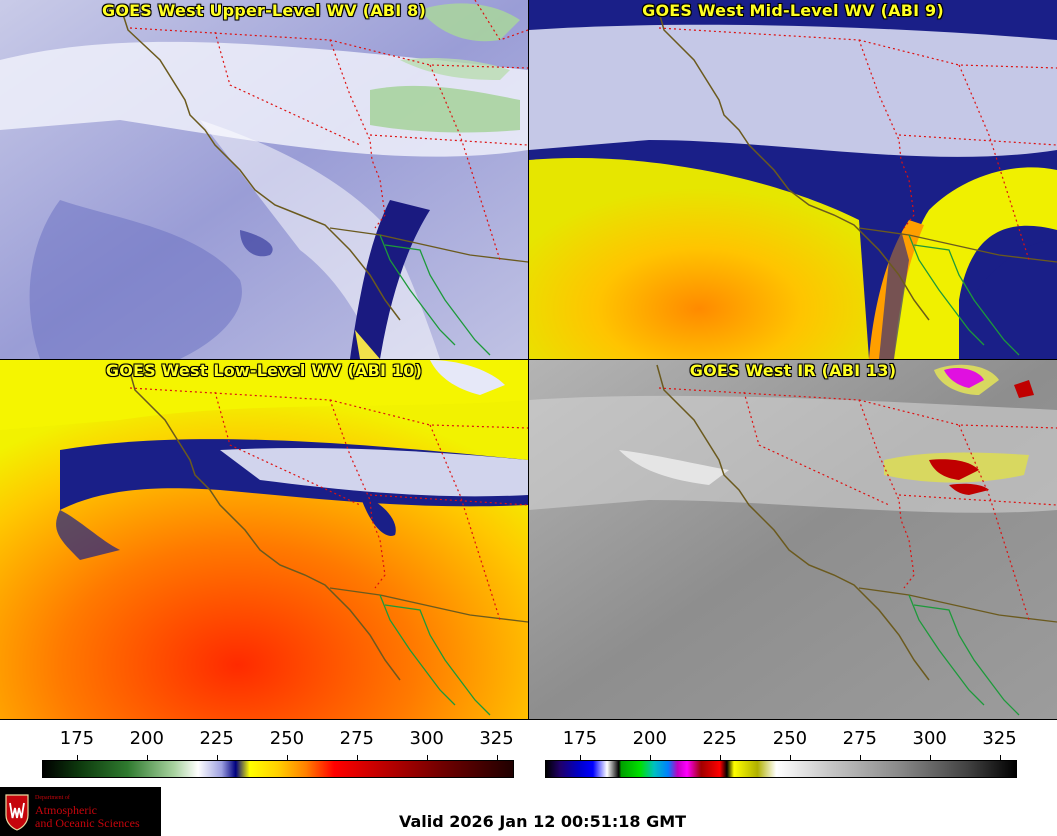  What do you see at coordinates (793, 10) in the screenshot?
I see `panel-title: GOES West Mid-Level WV (ABI 9)` at bounding box center [793, 10].